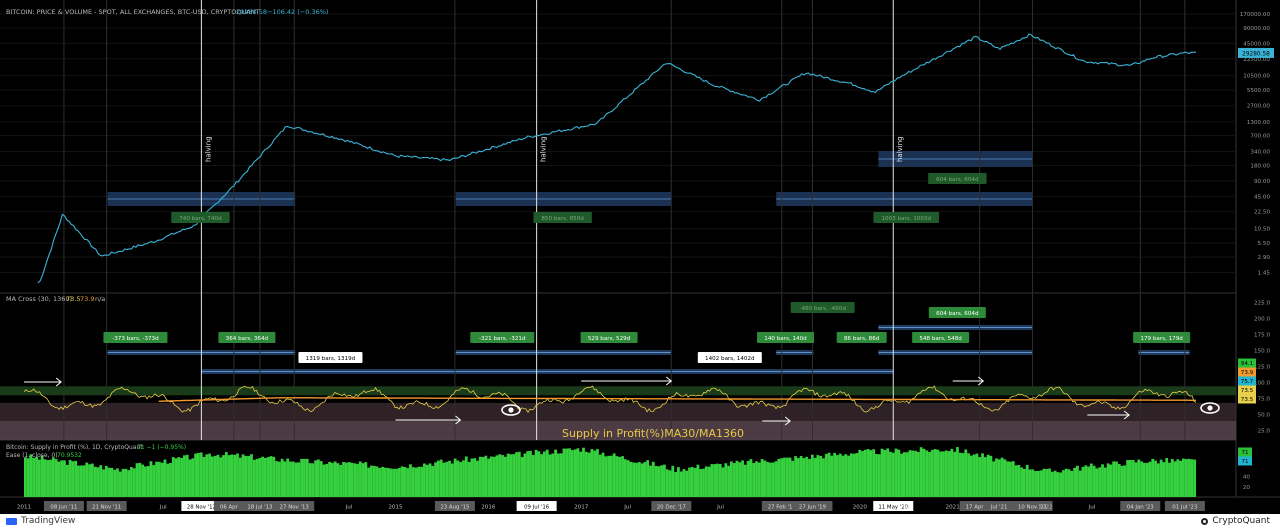  I want to click on price-last-value: 29280.58, so click(251, 12).